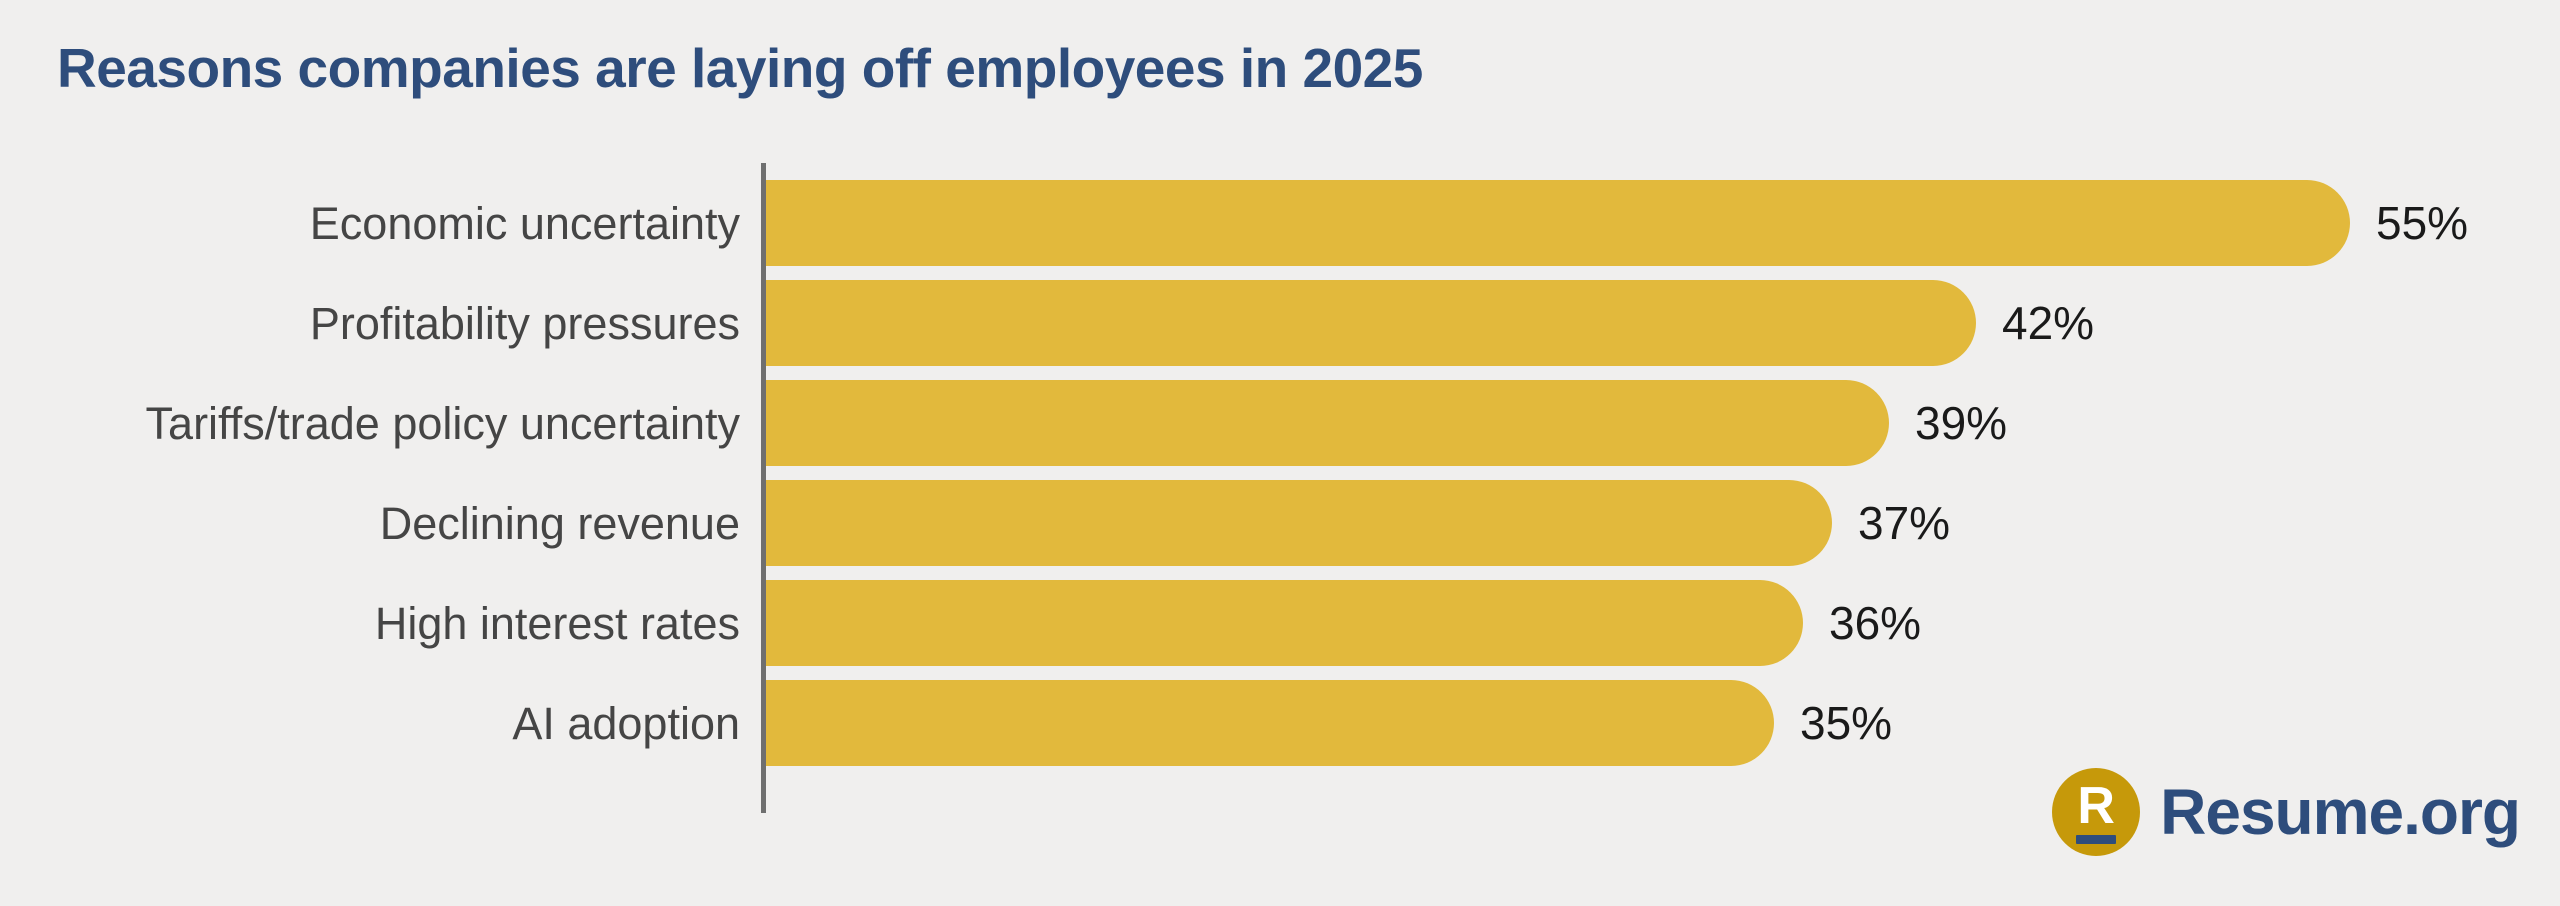  What do you see at coordinates (1846, 723) in the screenshot?
I see `value-label: 35%` at bounding box center [1846, 723].